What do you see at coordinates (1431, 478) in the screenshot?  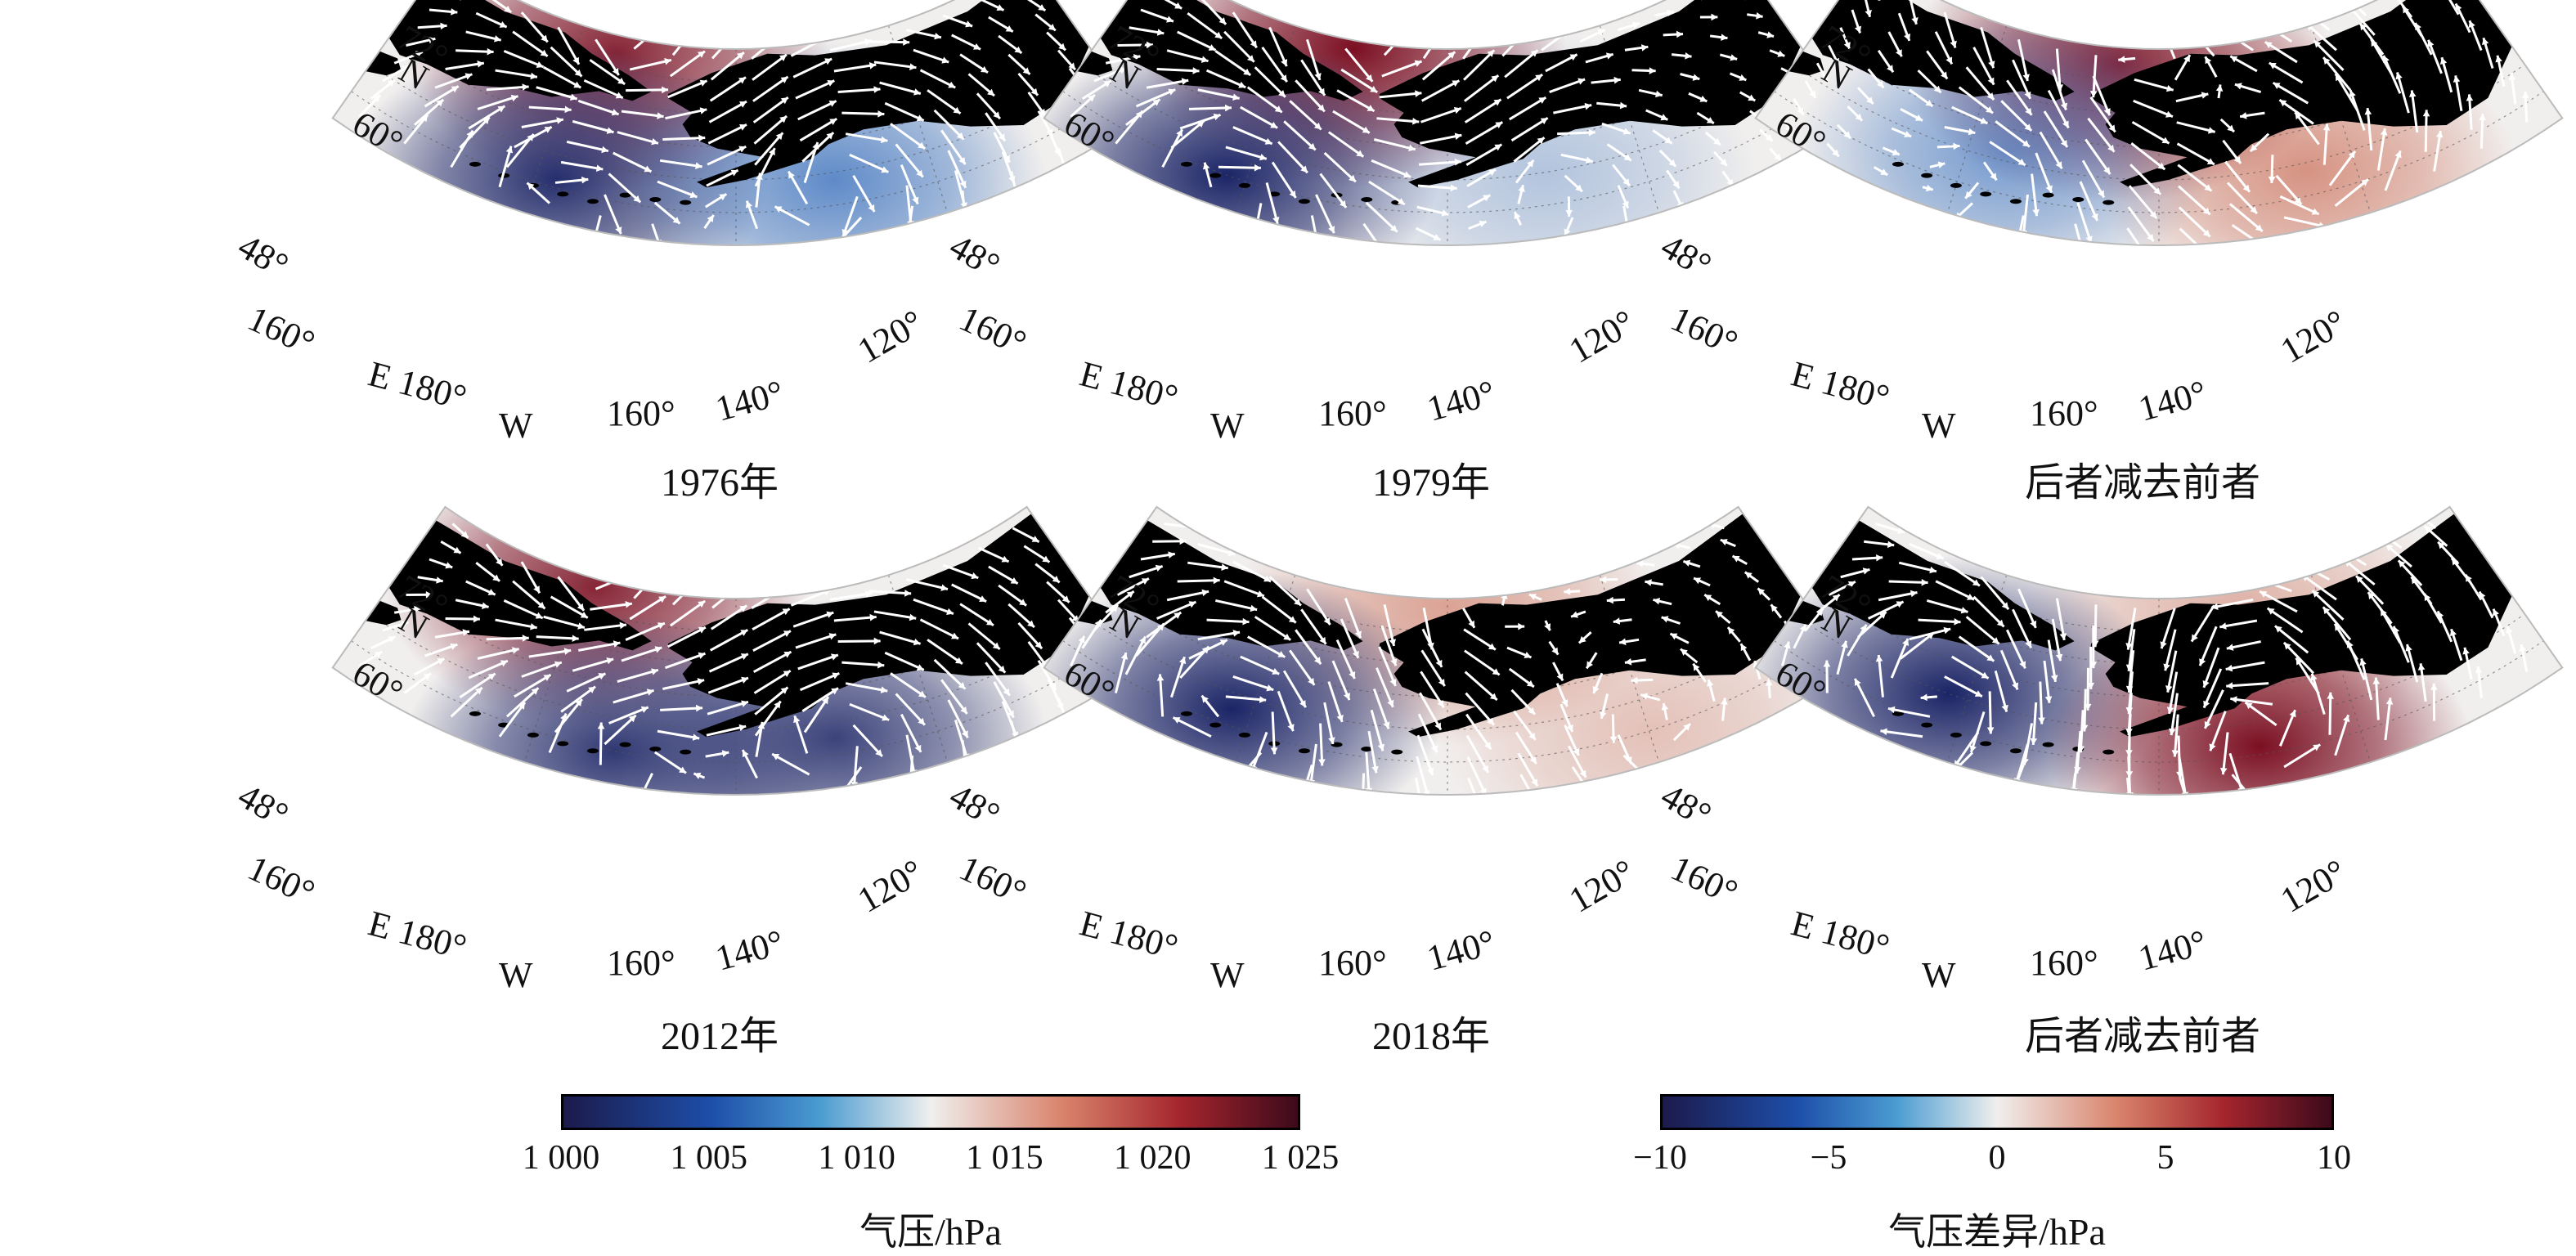 I see `panel-caption: 1979年` at bounding box center [1431, 478].